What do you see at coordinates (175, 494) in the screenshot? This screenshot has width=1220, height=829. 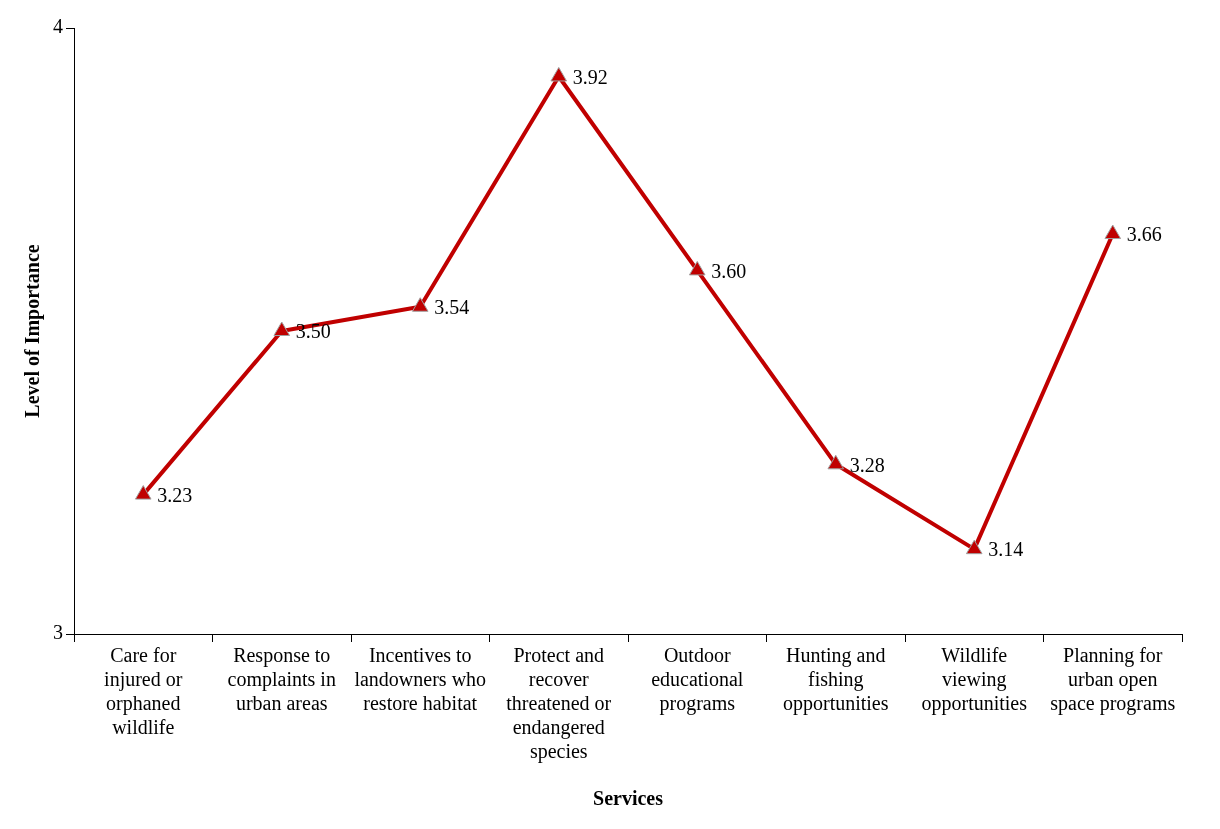 I see `data-label: 3.23` at bounding box center [175, 494].